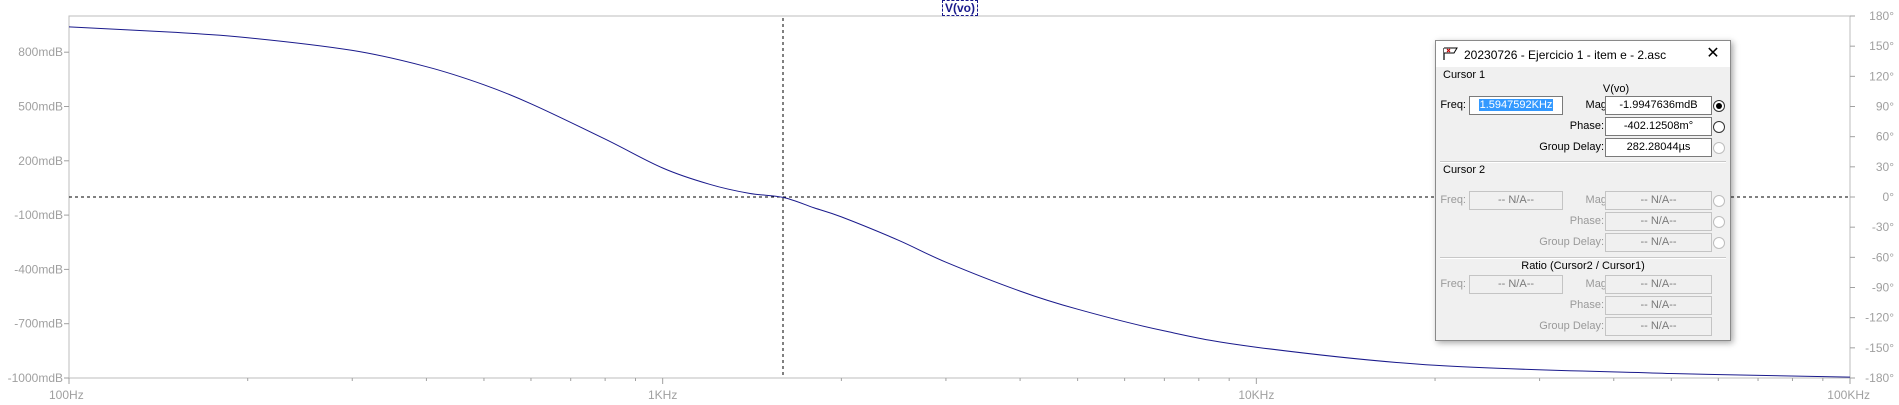  What do you see at coordinates (1658, 284) in the screenshot?
I see `ratio-mag-value: -- N/A--` at bounding box center [1658, 284].